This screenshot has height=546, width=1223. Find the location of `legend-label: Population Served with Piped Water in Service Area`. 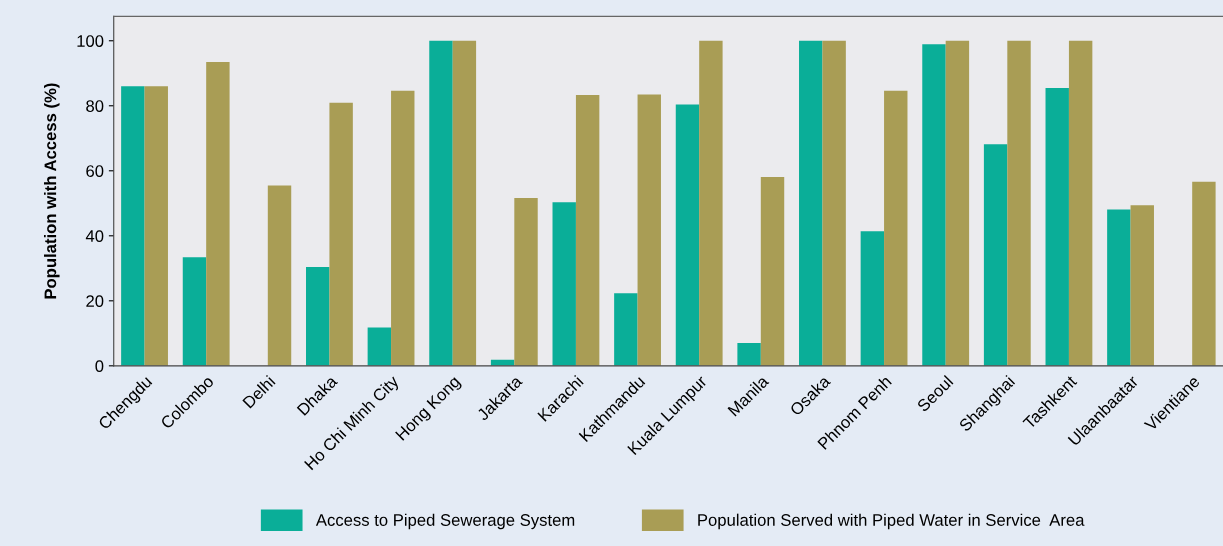

legend-label: Population Served with Piped Water in Service Area is located at coordinates (891, 521).